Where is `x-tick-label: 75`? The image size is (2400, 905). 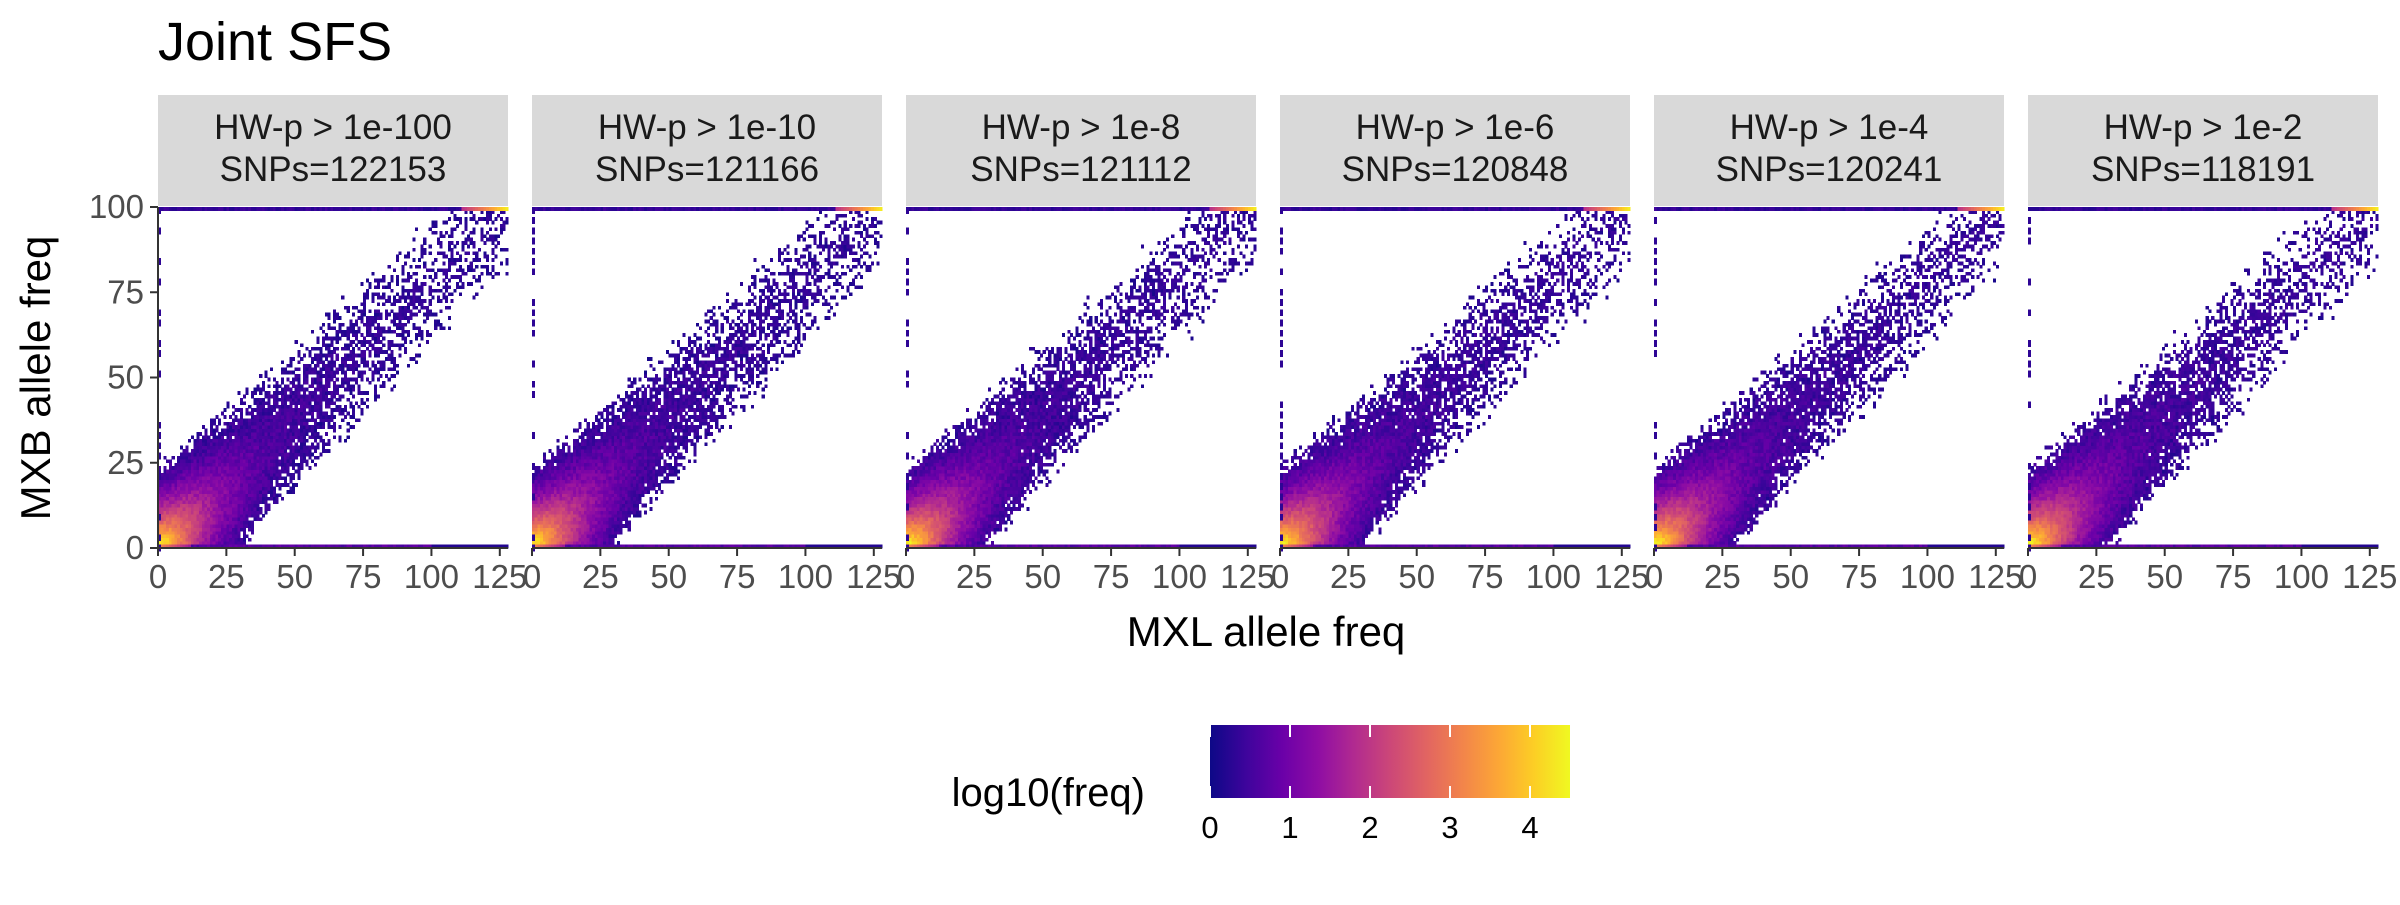
x-tick-label: 75 is located at coordinates (363, 576).